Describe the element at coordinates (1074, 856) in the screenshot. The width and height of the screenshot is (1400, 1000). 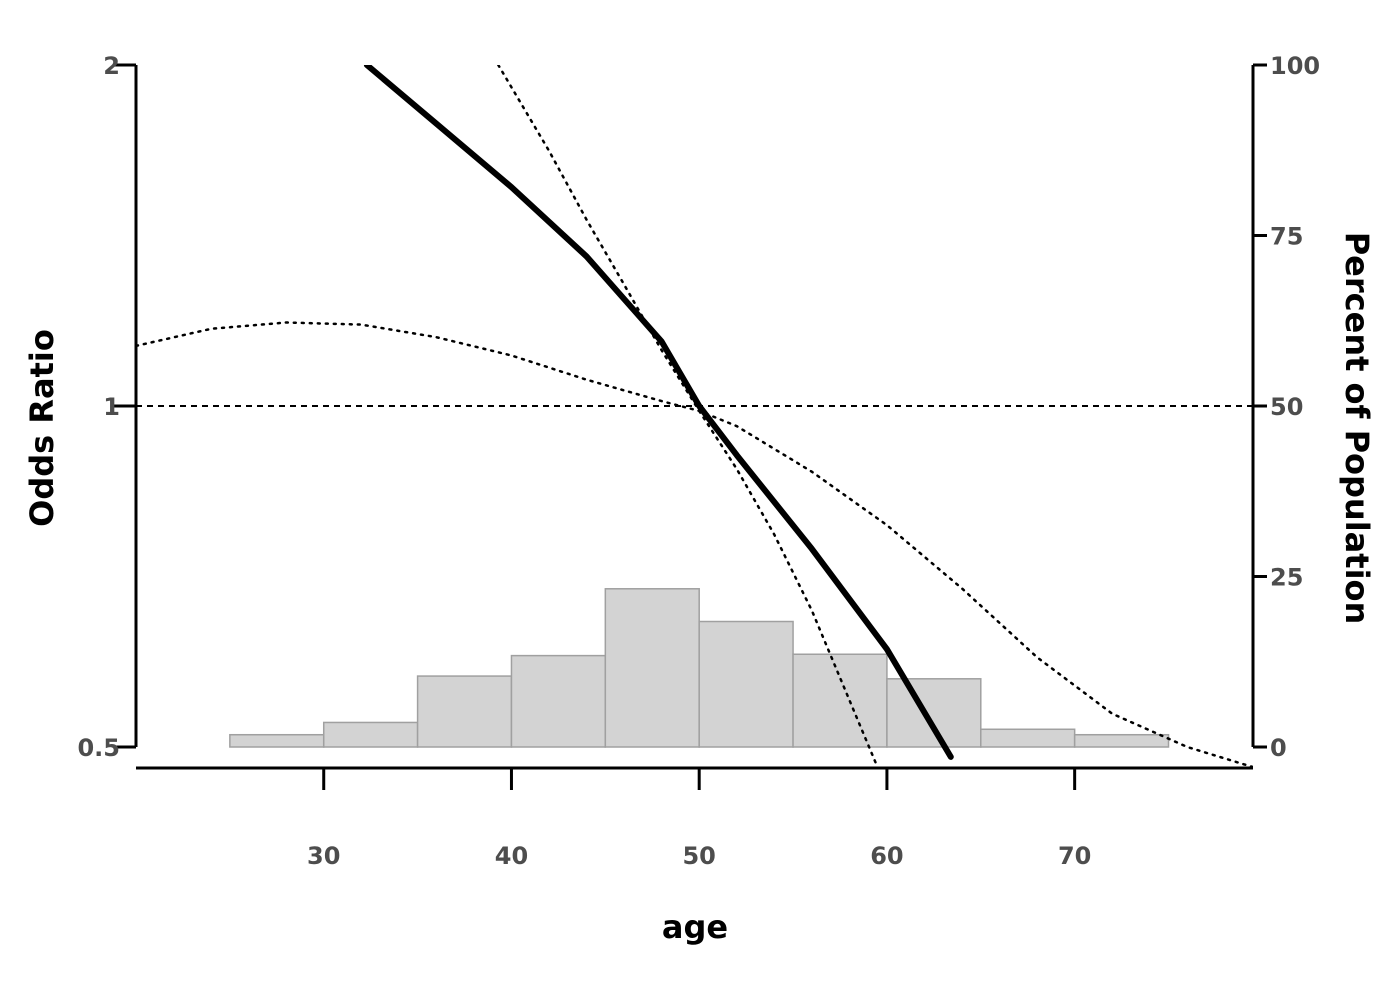
I see `x-tick-label: 70` at that location.